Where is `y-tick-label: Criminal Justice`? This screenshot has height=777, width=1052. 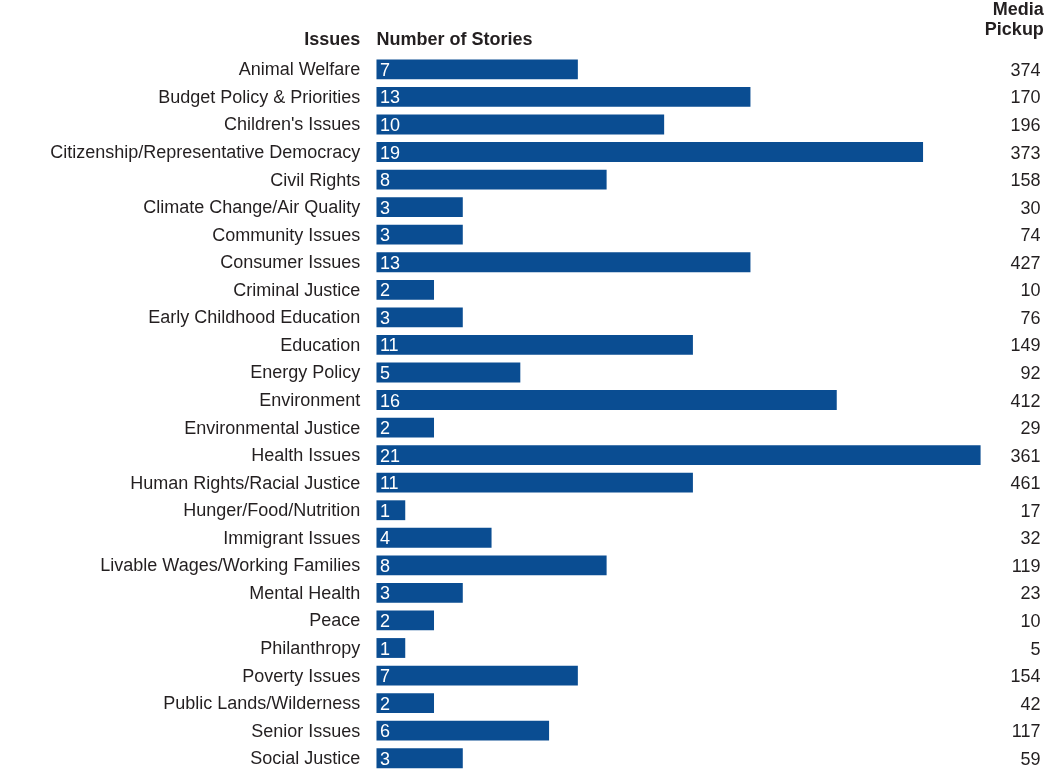 y-tick-label: Criminal Justice is located at coordinates (297, 289).